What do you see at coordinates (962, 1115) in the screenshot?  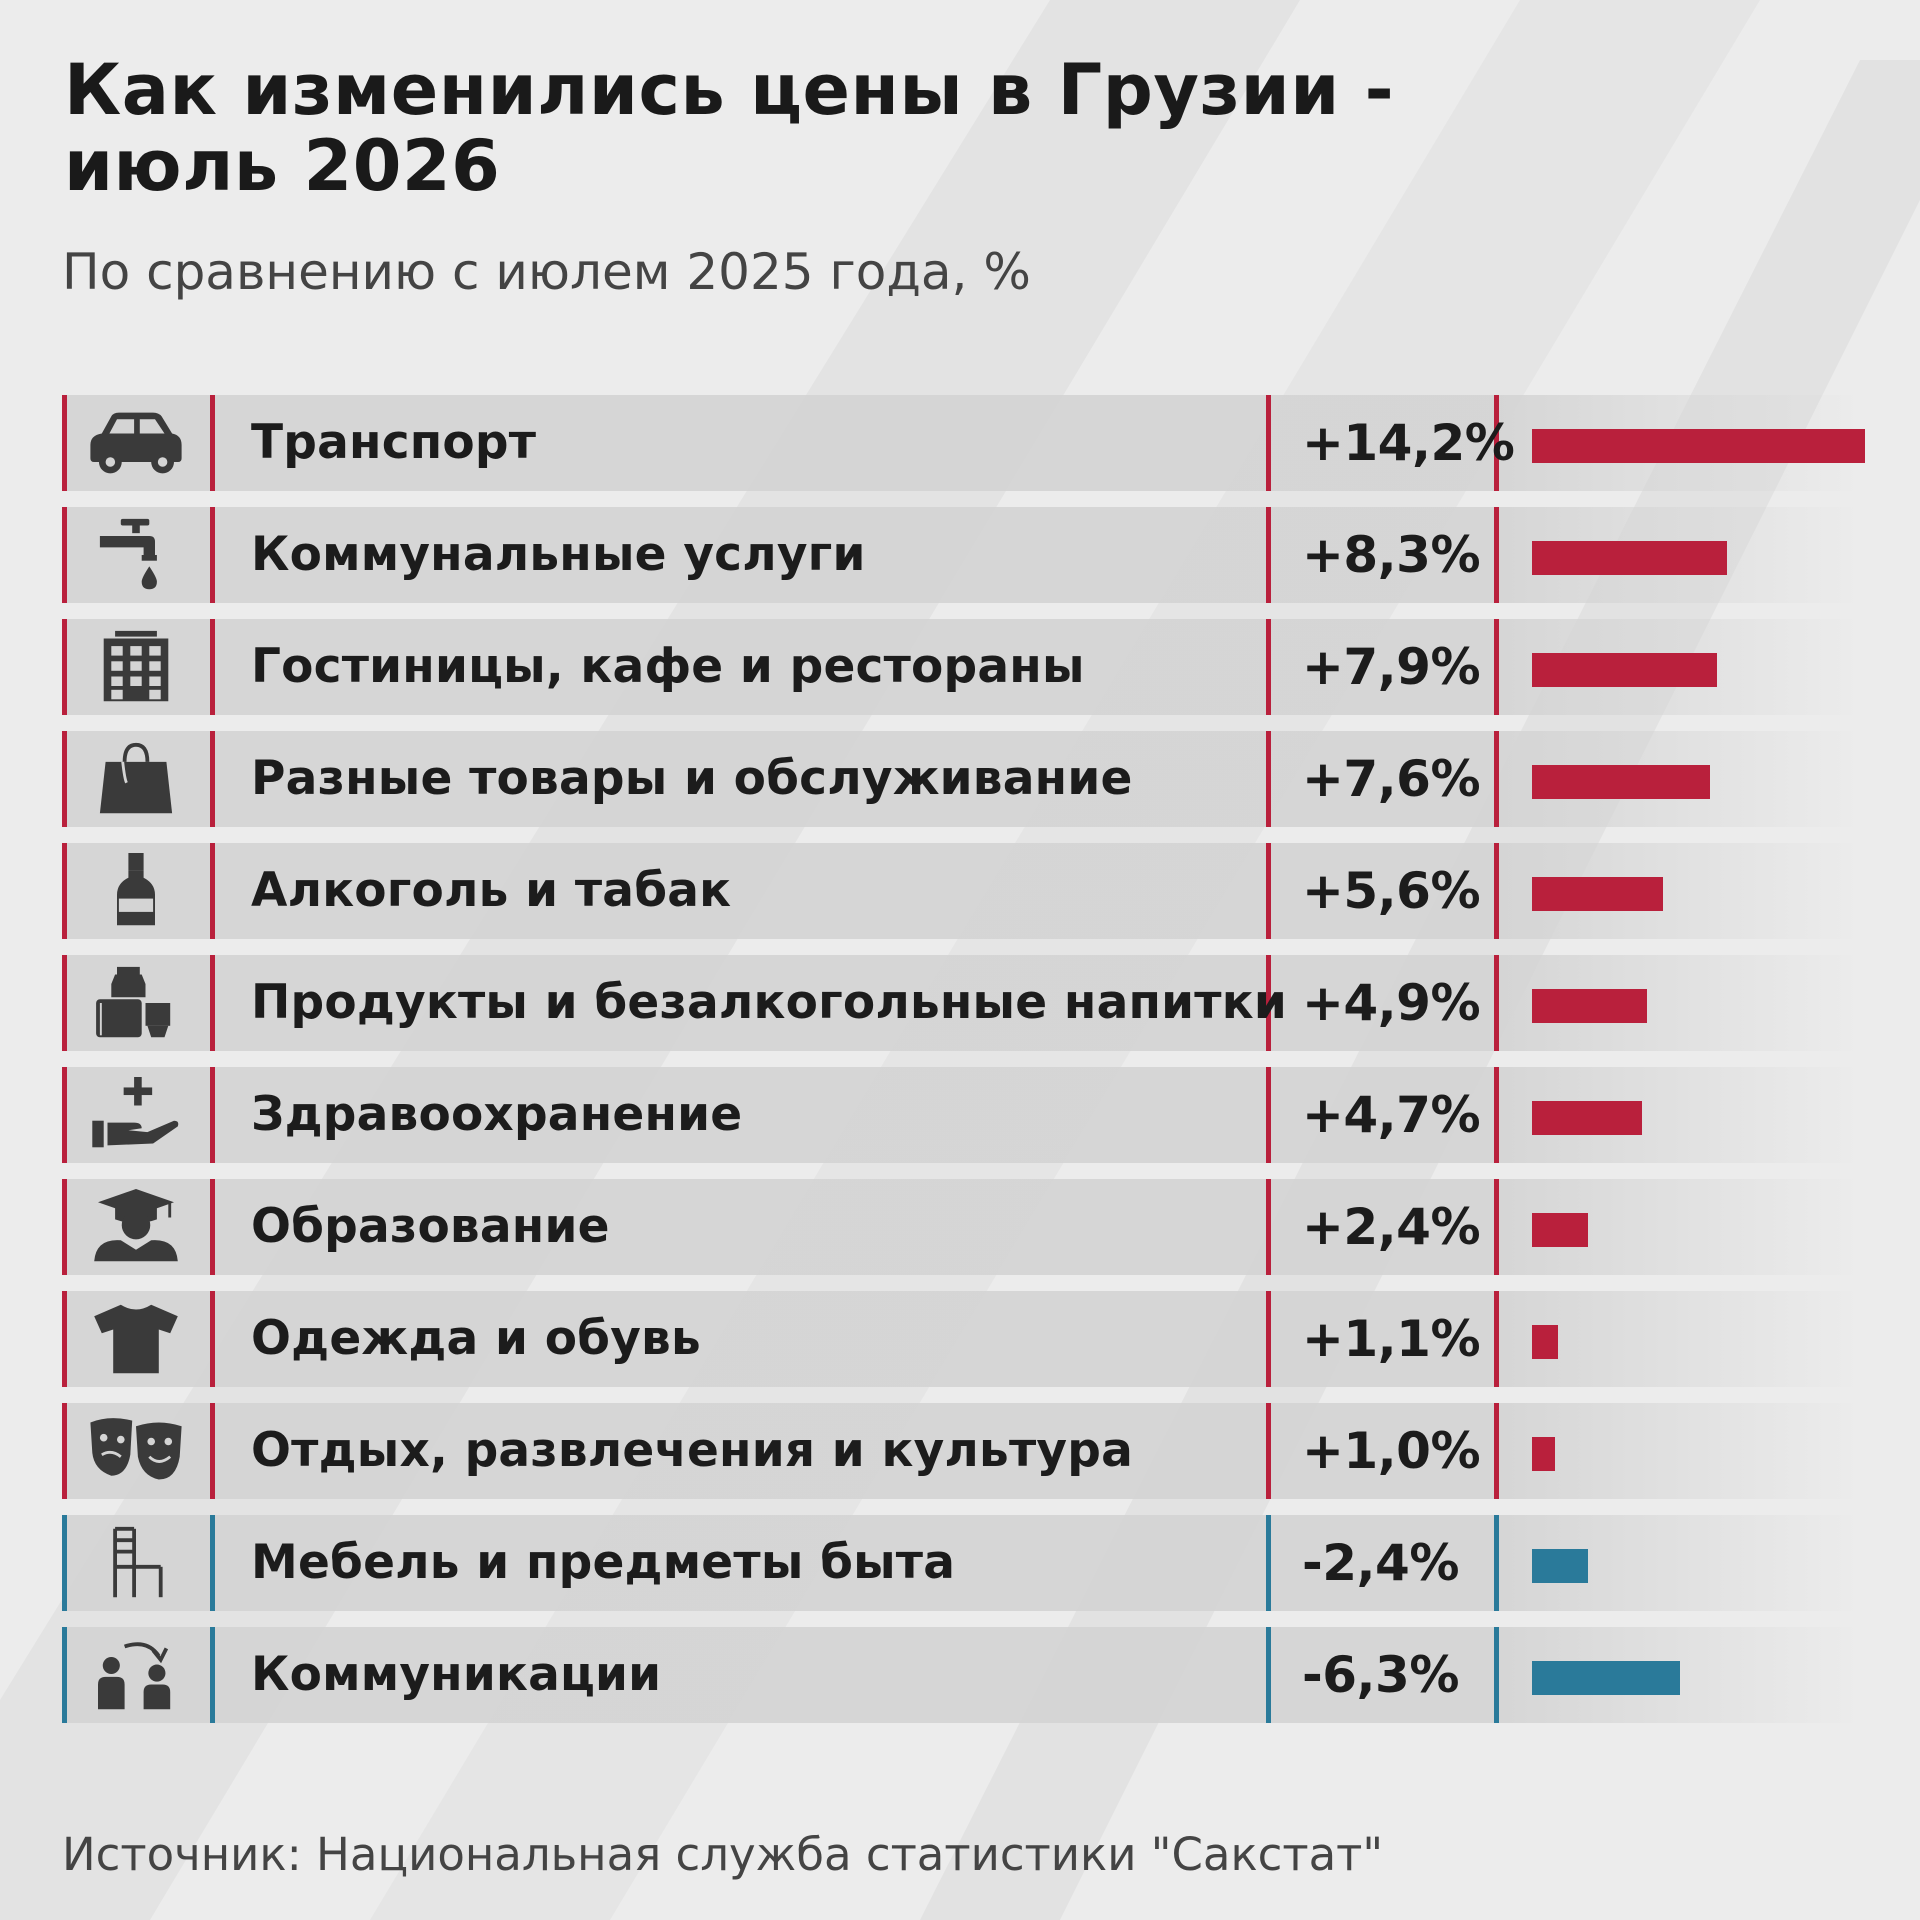 I see `chart-row-healthcare-hand: Здравоохранение +4,7%` at bounding box center [962, 1115].